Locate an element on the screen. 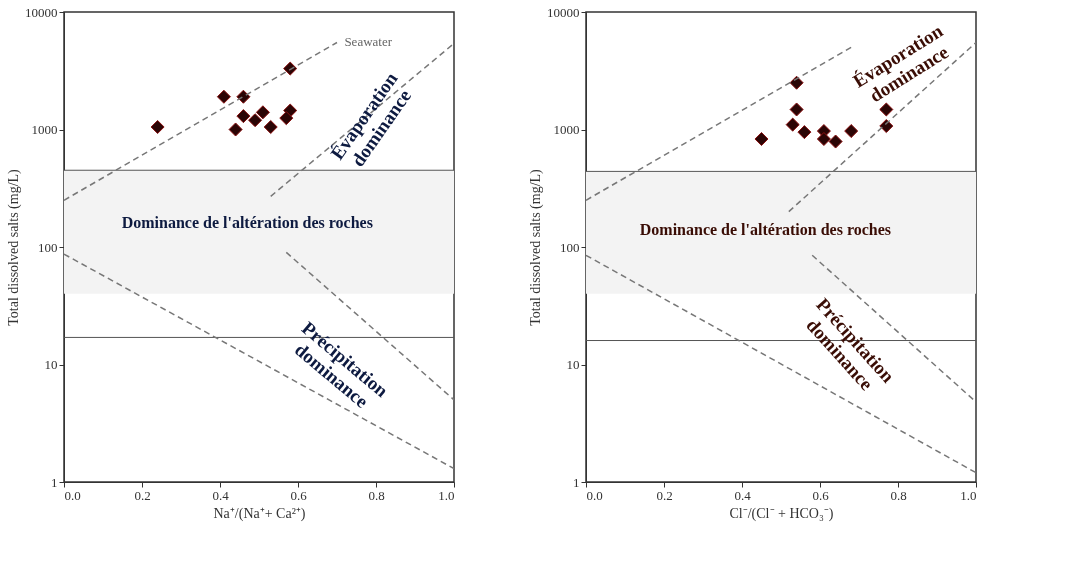 The height and width of the screenshot is (569, 1090). annotation: Seawater is located at coordinates (368, 41).